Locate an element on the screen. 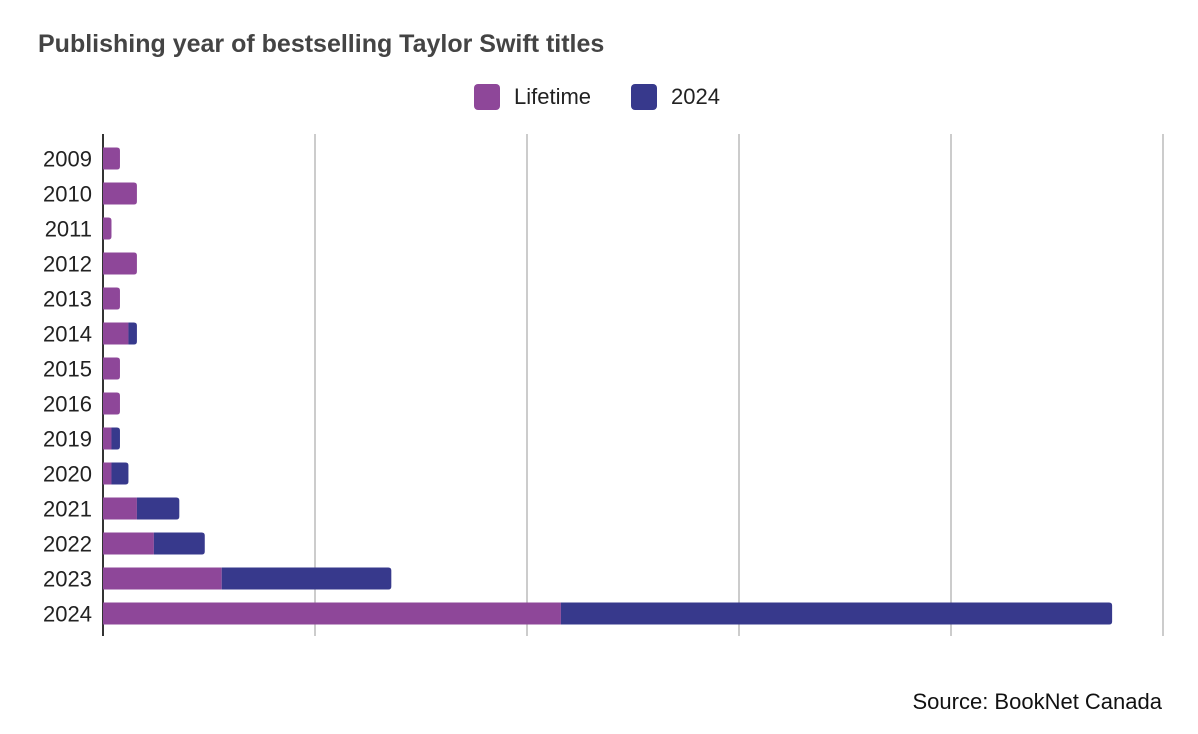  bar-2022-lifetime is located at coordinates (128, 543).